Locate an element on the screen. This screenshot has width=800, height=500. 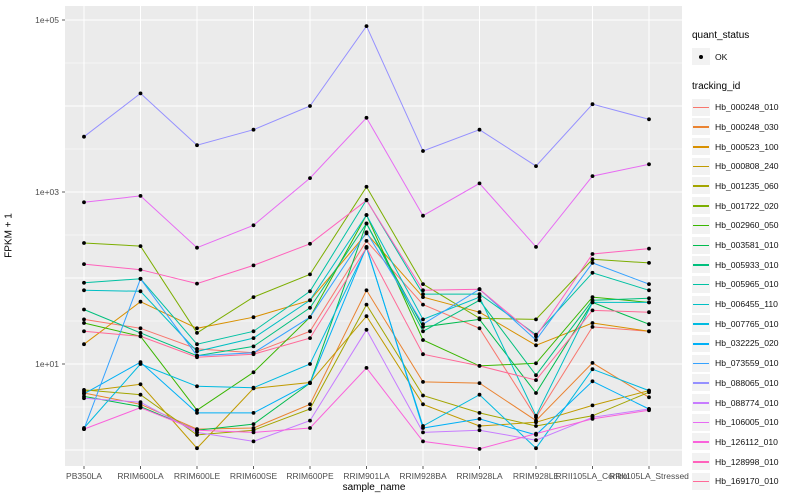
legend-item-label: Hb_106005_010 is located at coordinates (747, 422).